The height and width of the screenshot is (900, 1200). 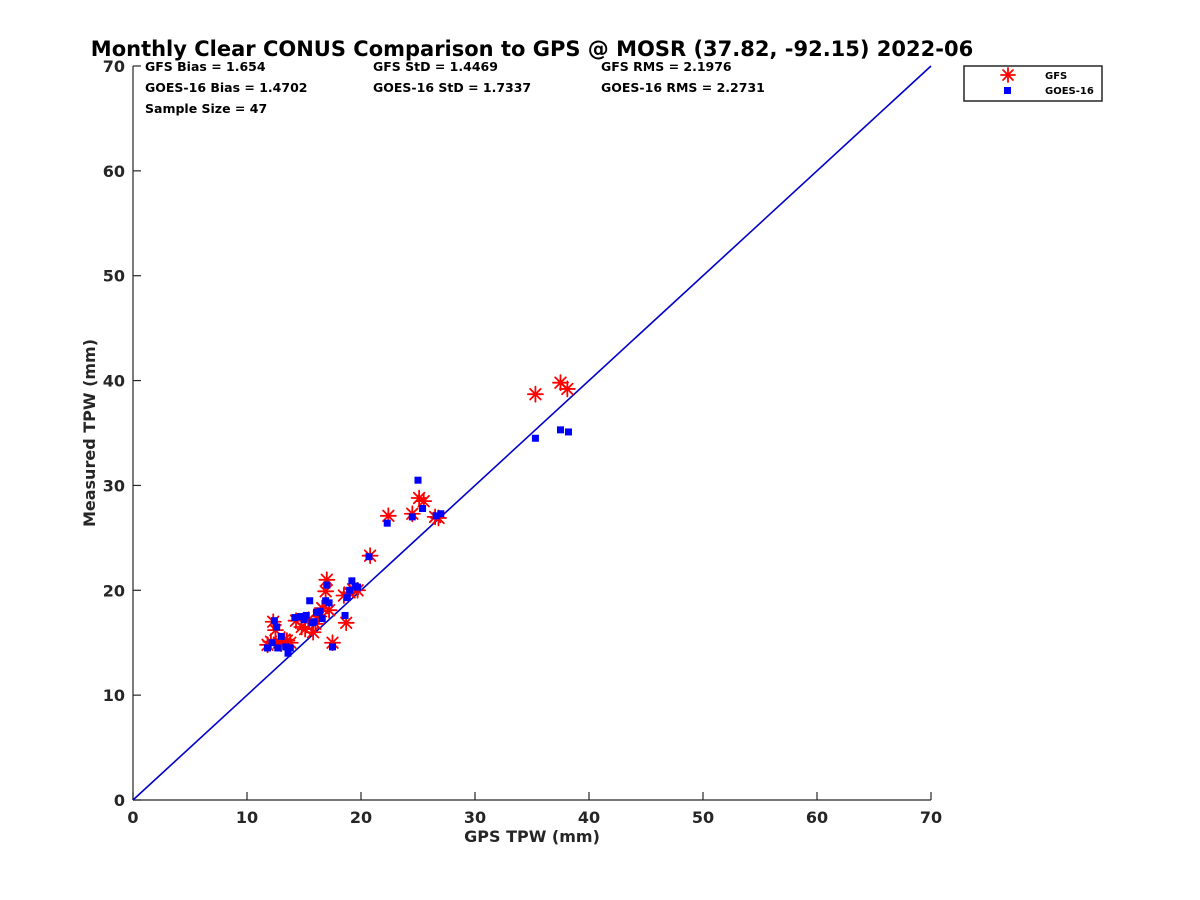 What do you see at coordinates (418, 541) in the screenshot?
I see `series-goes16-points` at bounding box center [418, 541].